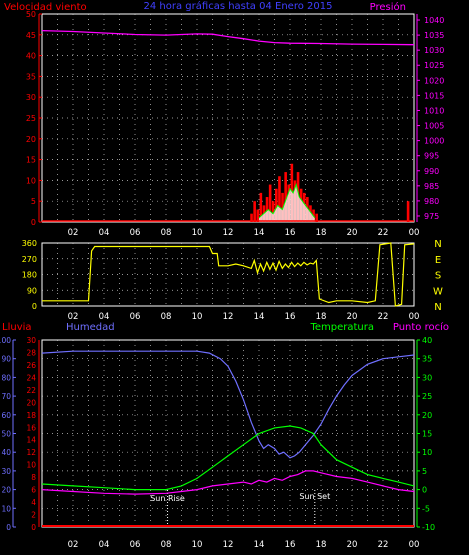 The height and width of the screenshot is (555, 469). I want to click on chart-title: 24 hora gráficas hasta 04 Enero 2015, so click(238, 6).